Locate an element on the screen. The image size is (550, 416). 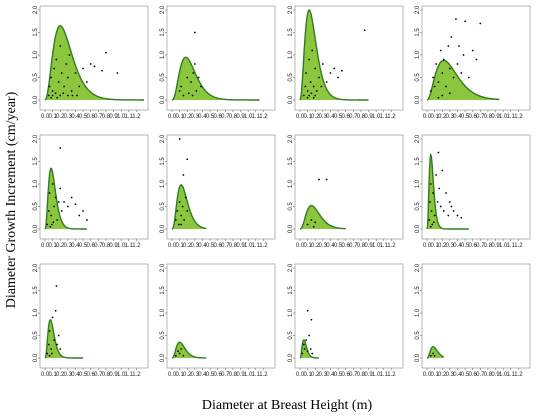
x-tick-label: 0.9 is located at coordinates (495, 117).